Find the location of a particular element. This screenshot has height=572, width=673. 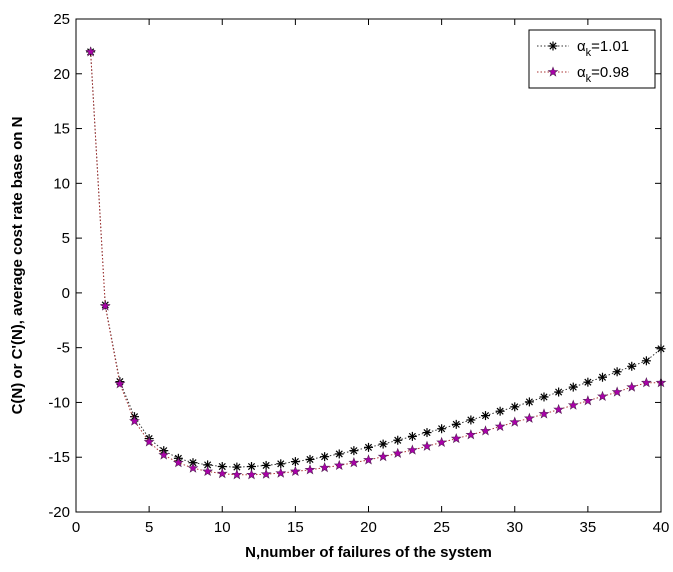

x-tick-label: 35 is located at coordinates (588, 527).